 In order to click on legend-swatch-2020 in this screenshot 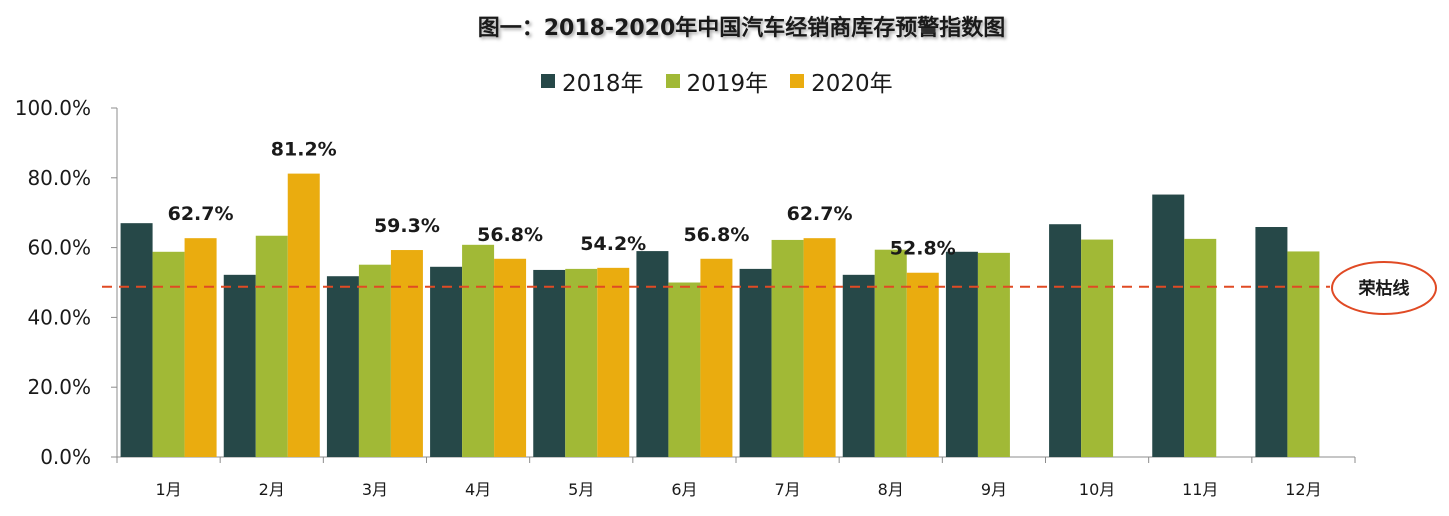, I will do `click(797, 81)`.